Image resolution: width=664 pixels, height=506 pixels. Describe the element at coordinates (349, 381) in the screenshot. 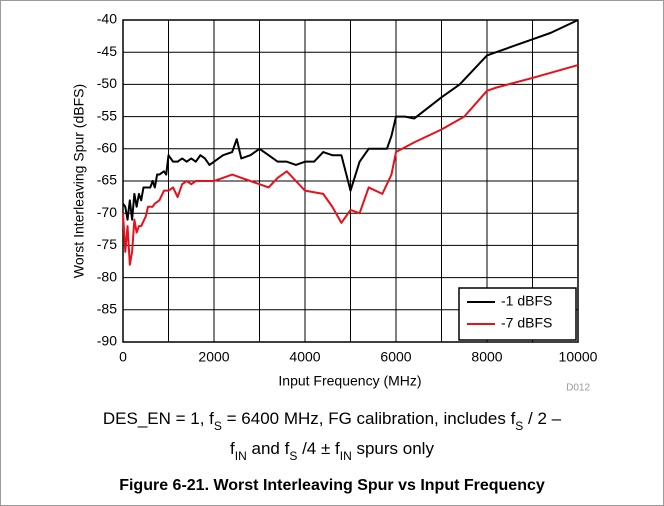

I see `x-axis-label: Input Frequency (MHz)` at that location.